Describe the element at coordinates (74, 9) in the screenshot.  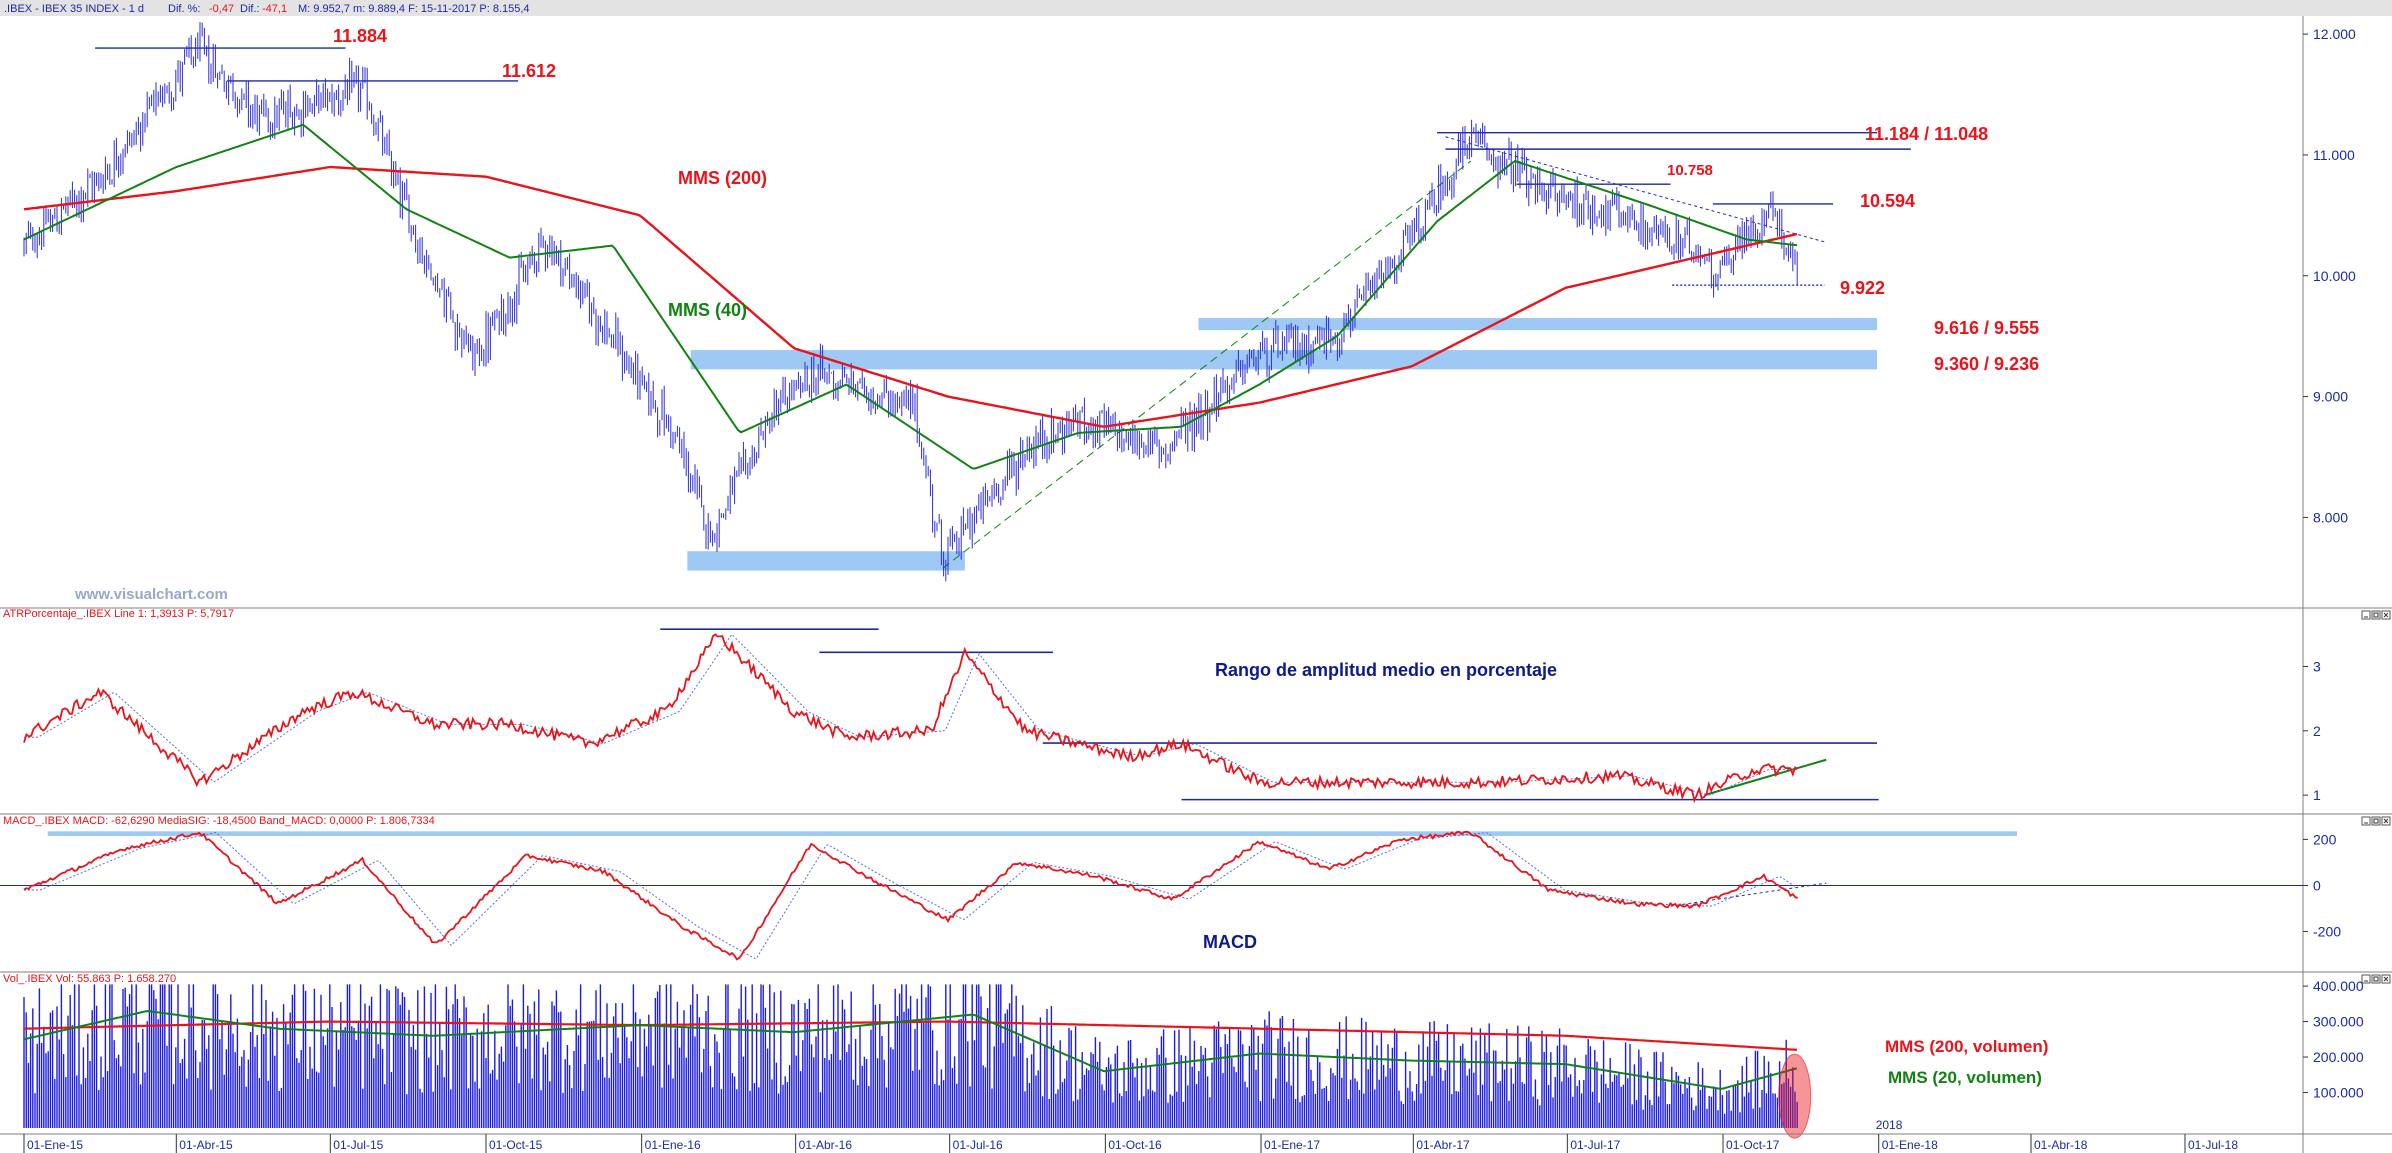
I see `header-title: .IBEX - IBEX 35 INDEX - 1 d` at that location.